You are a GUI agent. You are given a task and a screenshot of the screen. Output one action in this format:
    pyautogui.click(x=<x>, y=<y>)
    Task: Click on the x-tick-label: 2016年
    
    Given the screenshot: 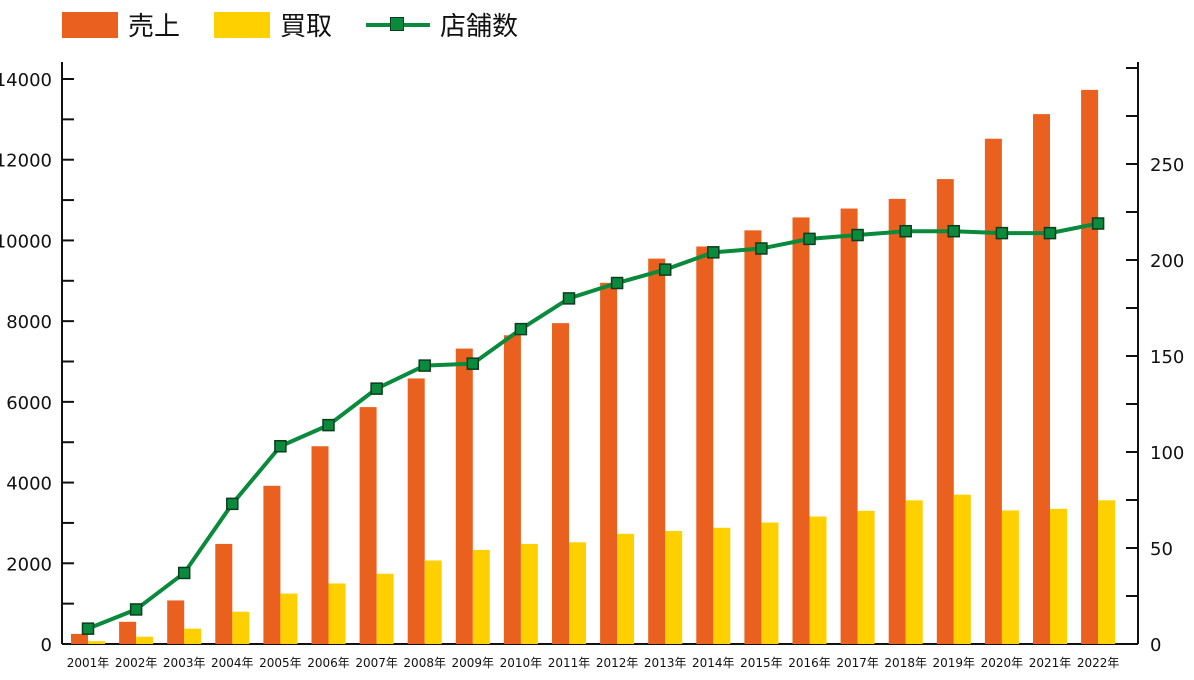 What is the action you would take?
    pyautogui.click(x=809, y=663)
    